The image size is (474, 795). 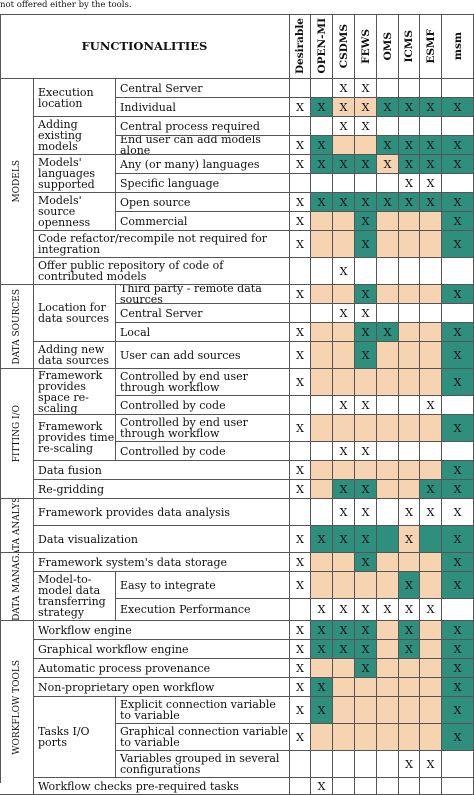 I want to click on functionality-group: Adding existing models, so click(x=75, y=136).